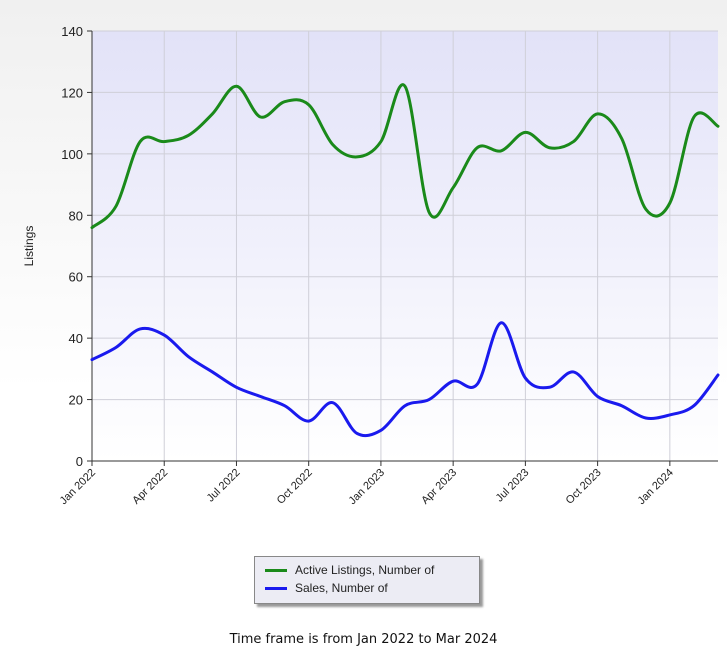 The height and width of the screenshot is (650, 727). Describe the element at coordinates (439, 487) in the screenshot. I see `x-tick-label: Apr 2023` at that location.